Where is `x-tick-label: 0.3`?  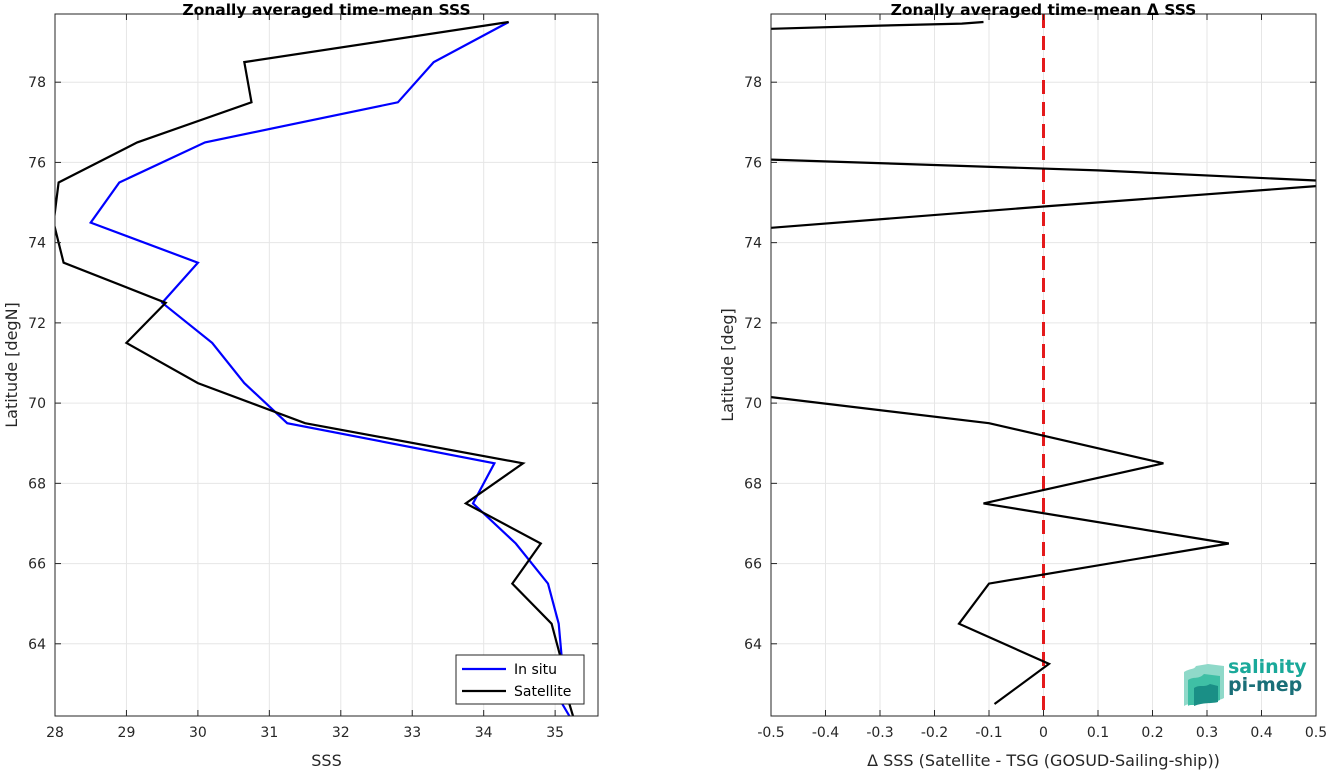
x-tick-label: 0.3 is located at coordinates (1207, 733).